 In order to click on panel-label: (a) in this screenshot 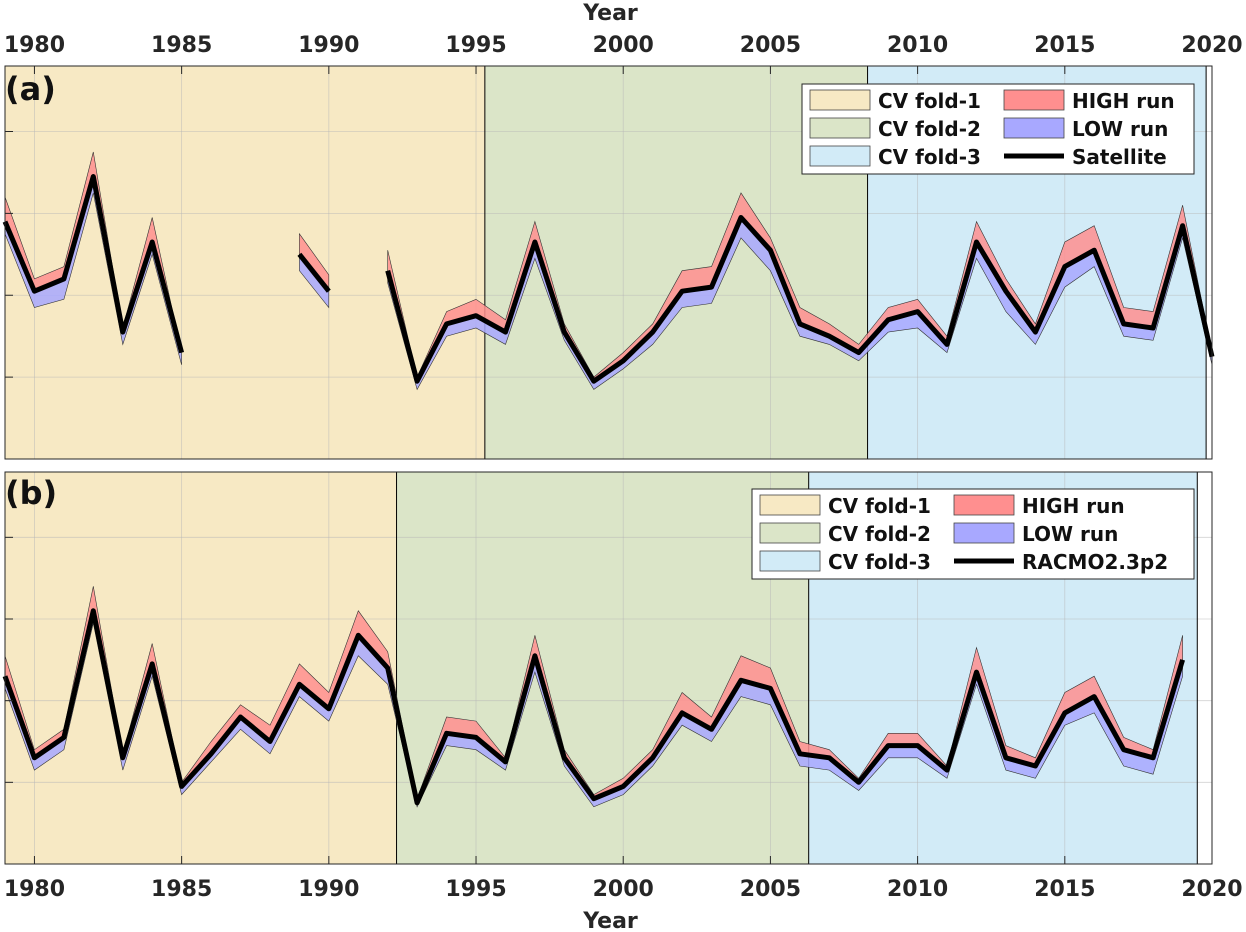, I will do `click(30, 89)`.